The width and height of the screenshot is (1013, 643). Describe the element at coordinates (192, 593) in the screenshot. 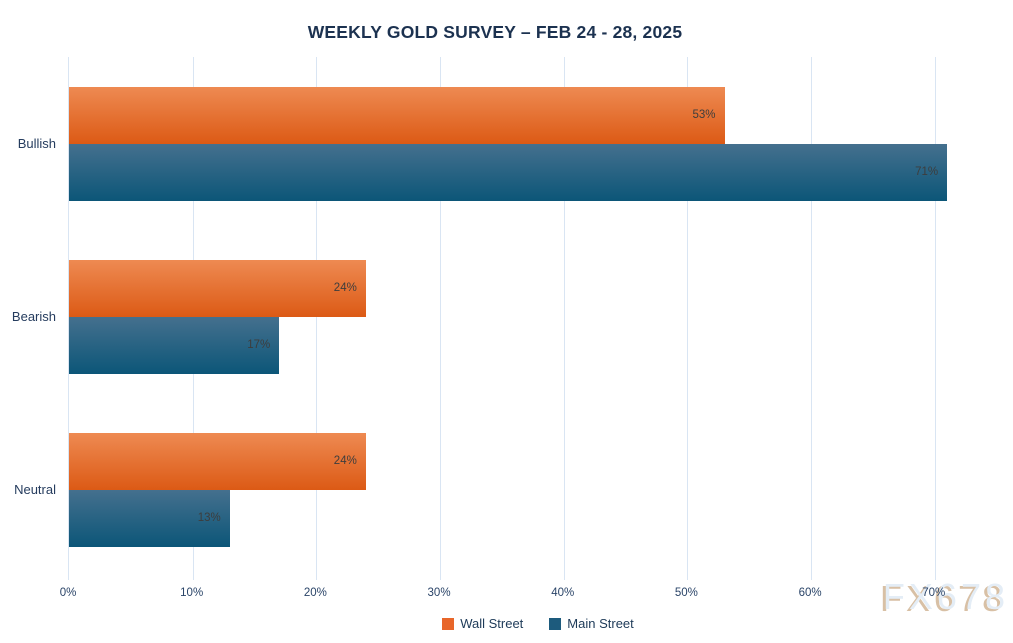

I see `x-tick-label: 10%` at that location.